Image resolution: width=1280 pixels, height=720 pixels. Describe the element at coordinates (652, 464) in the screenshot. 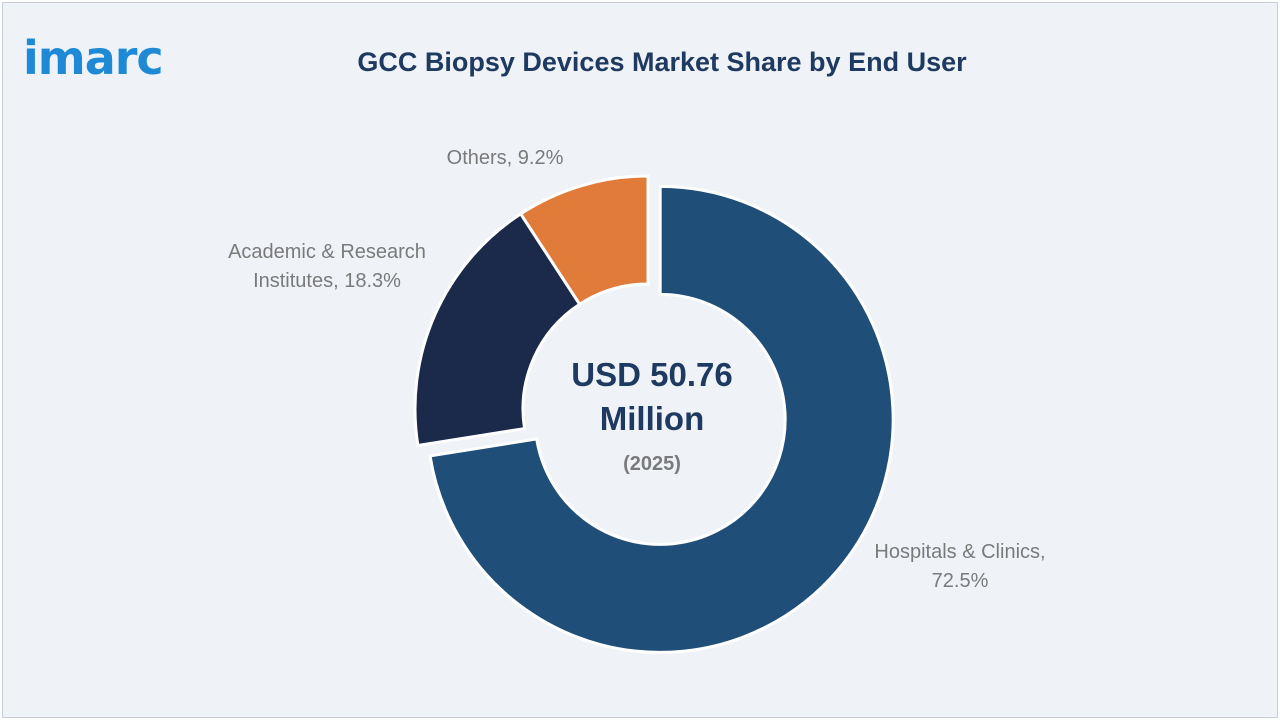

I see `center-year: (2025)` at that location.